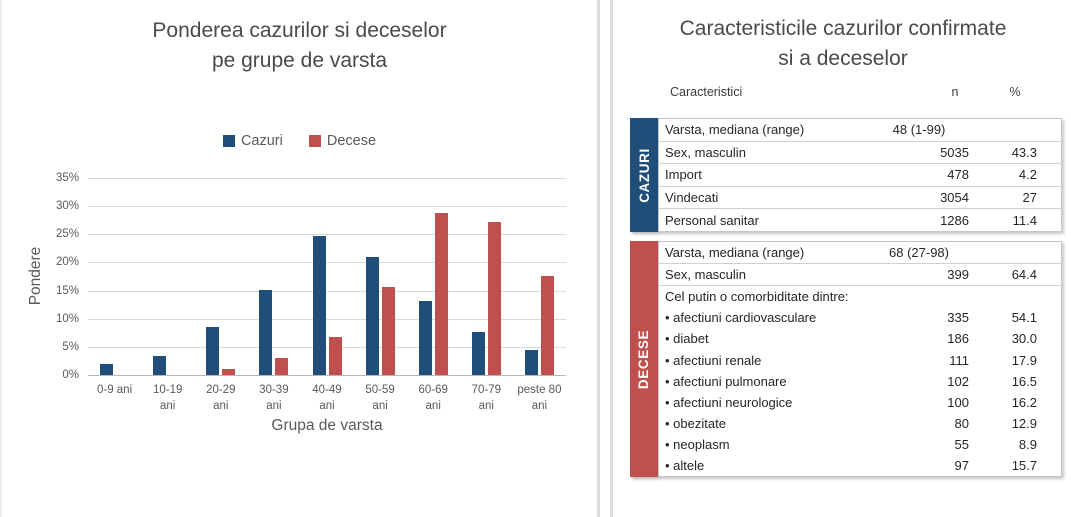 The height and width of the screenshot is (517, 1071). I want to click on row-label: • obezitate, so click(695, 423).